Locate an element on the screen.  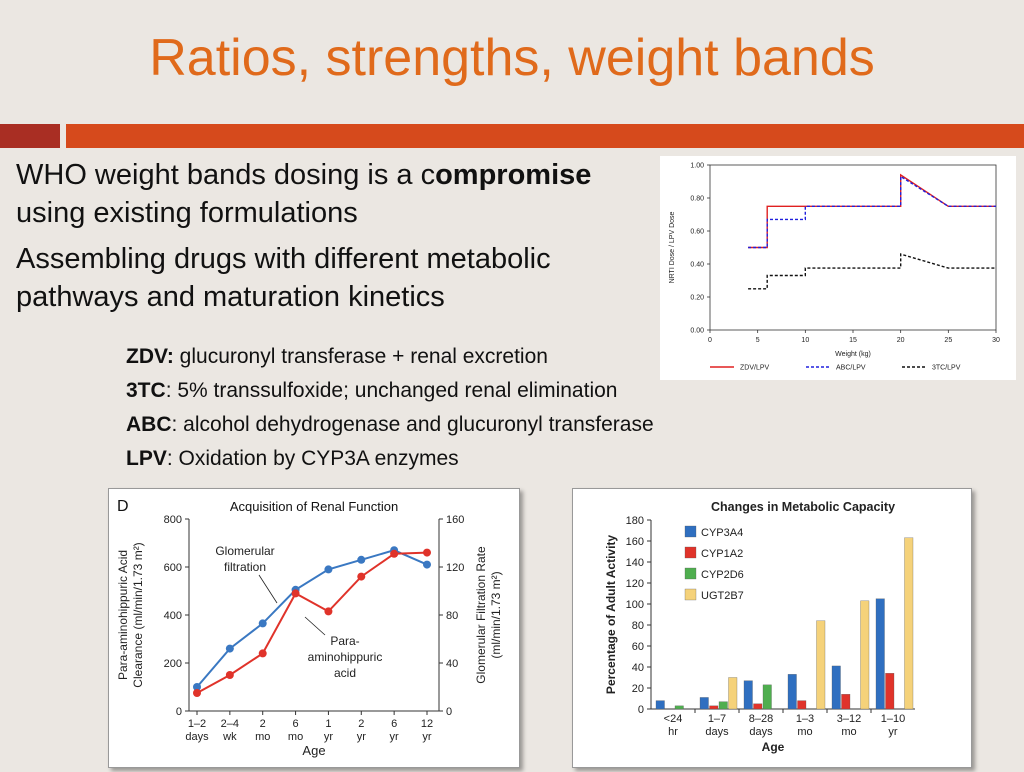
y-tick-label: 0.80 is located at coordinates (697, 199).